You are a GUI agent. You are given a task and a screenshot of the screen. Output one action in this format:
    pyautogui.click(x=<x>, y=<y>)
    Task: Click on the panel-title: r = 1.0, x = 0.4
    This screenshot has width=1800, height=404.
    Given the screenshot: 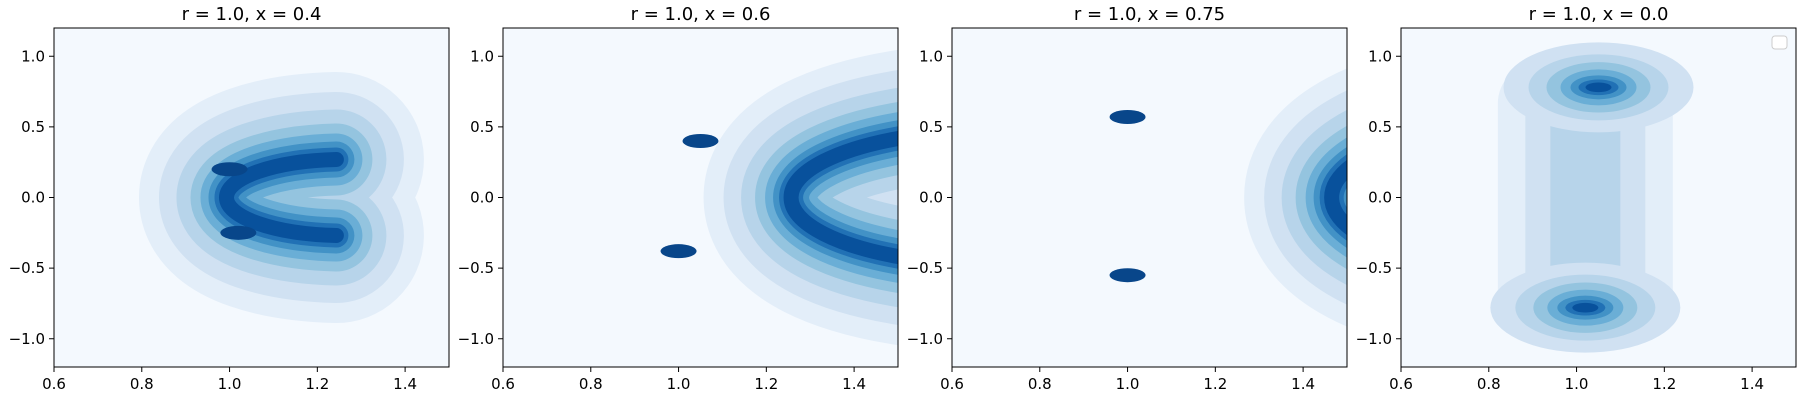 What is the action you would take?
    pyautogui.click(x=252, y=14)
    